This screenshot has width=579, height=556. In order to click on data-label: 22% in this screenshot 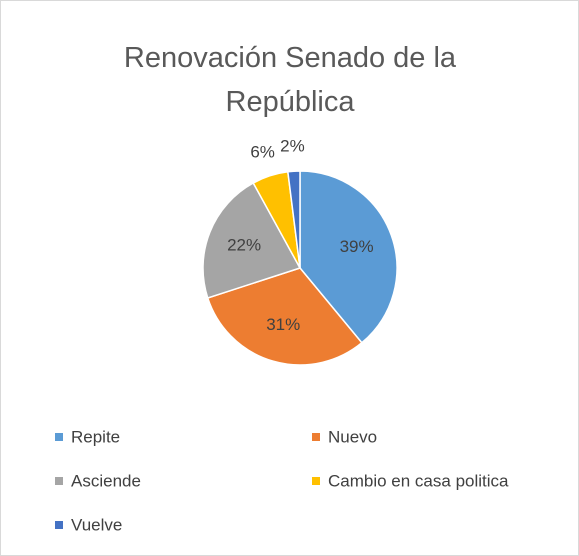, I will do `click(244, 244)`.